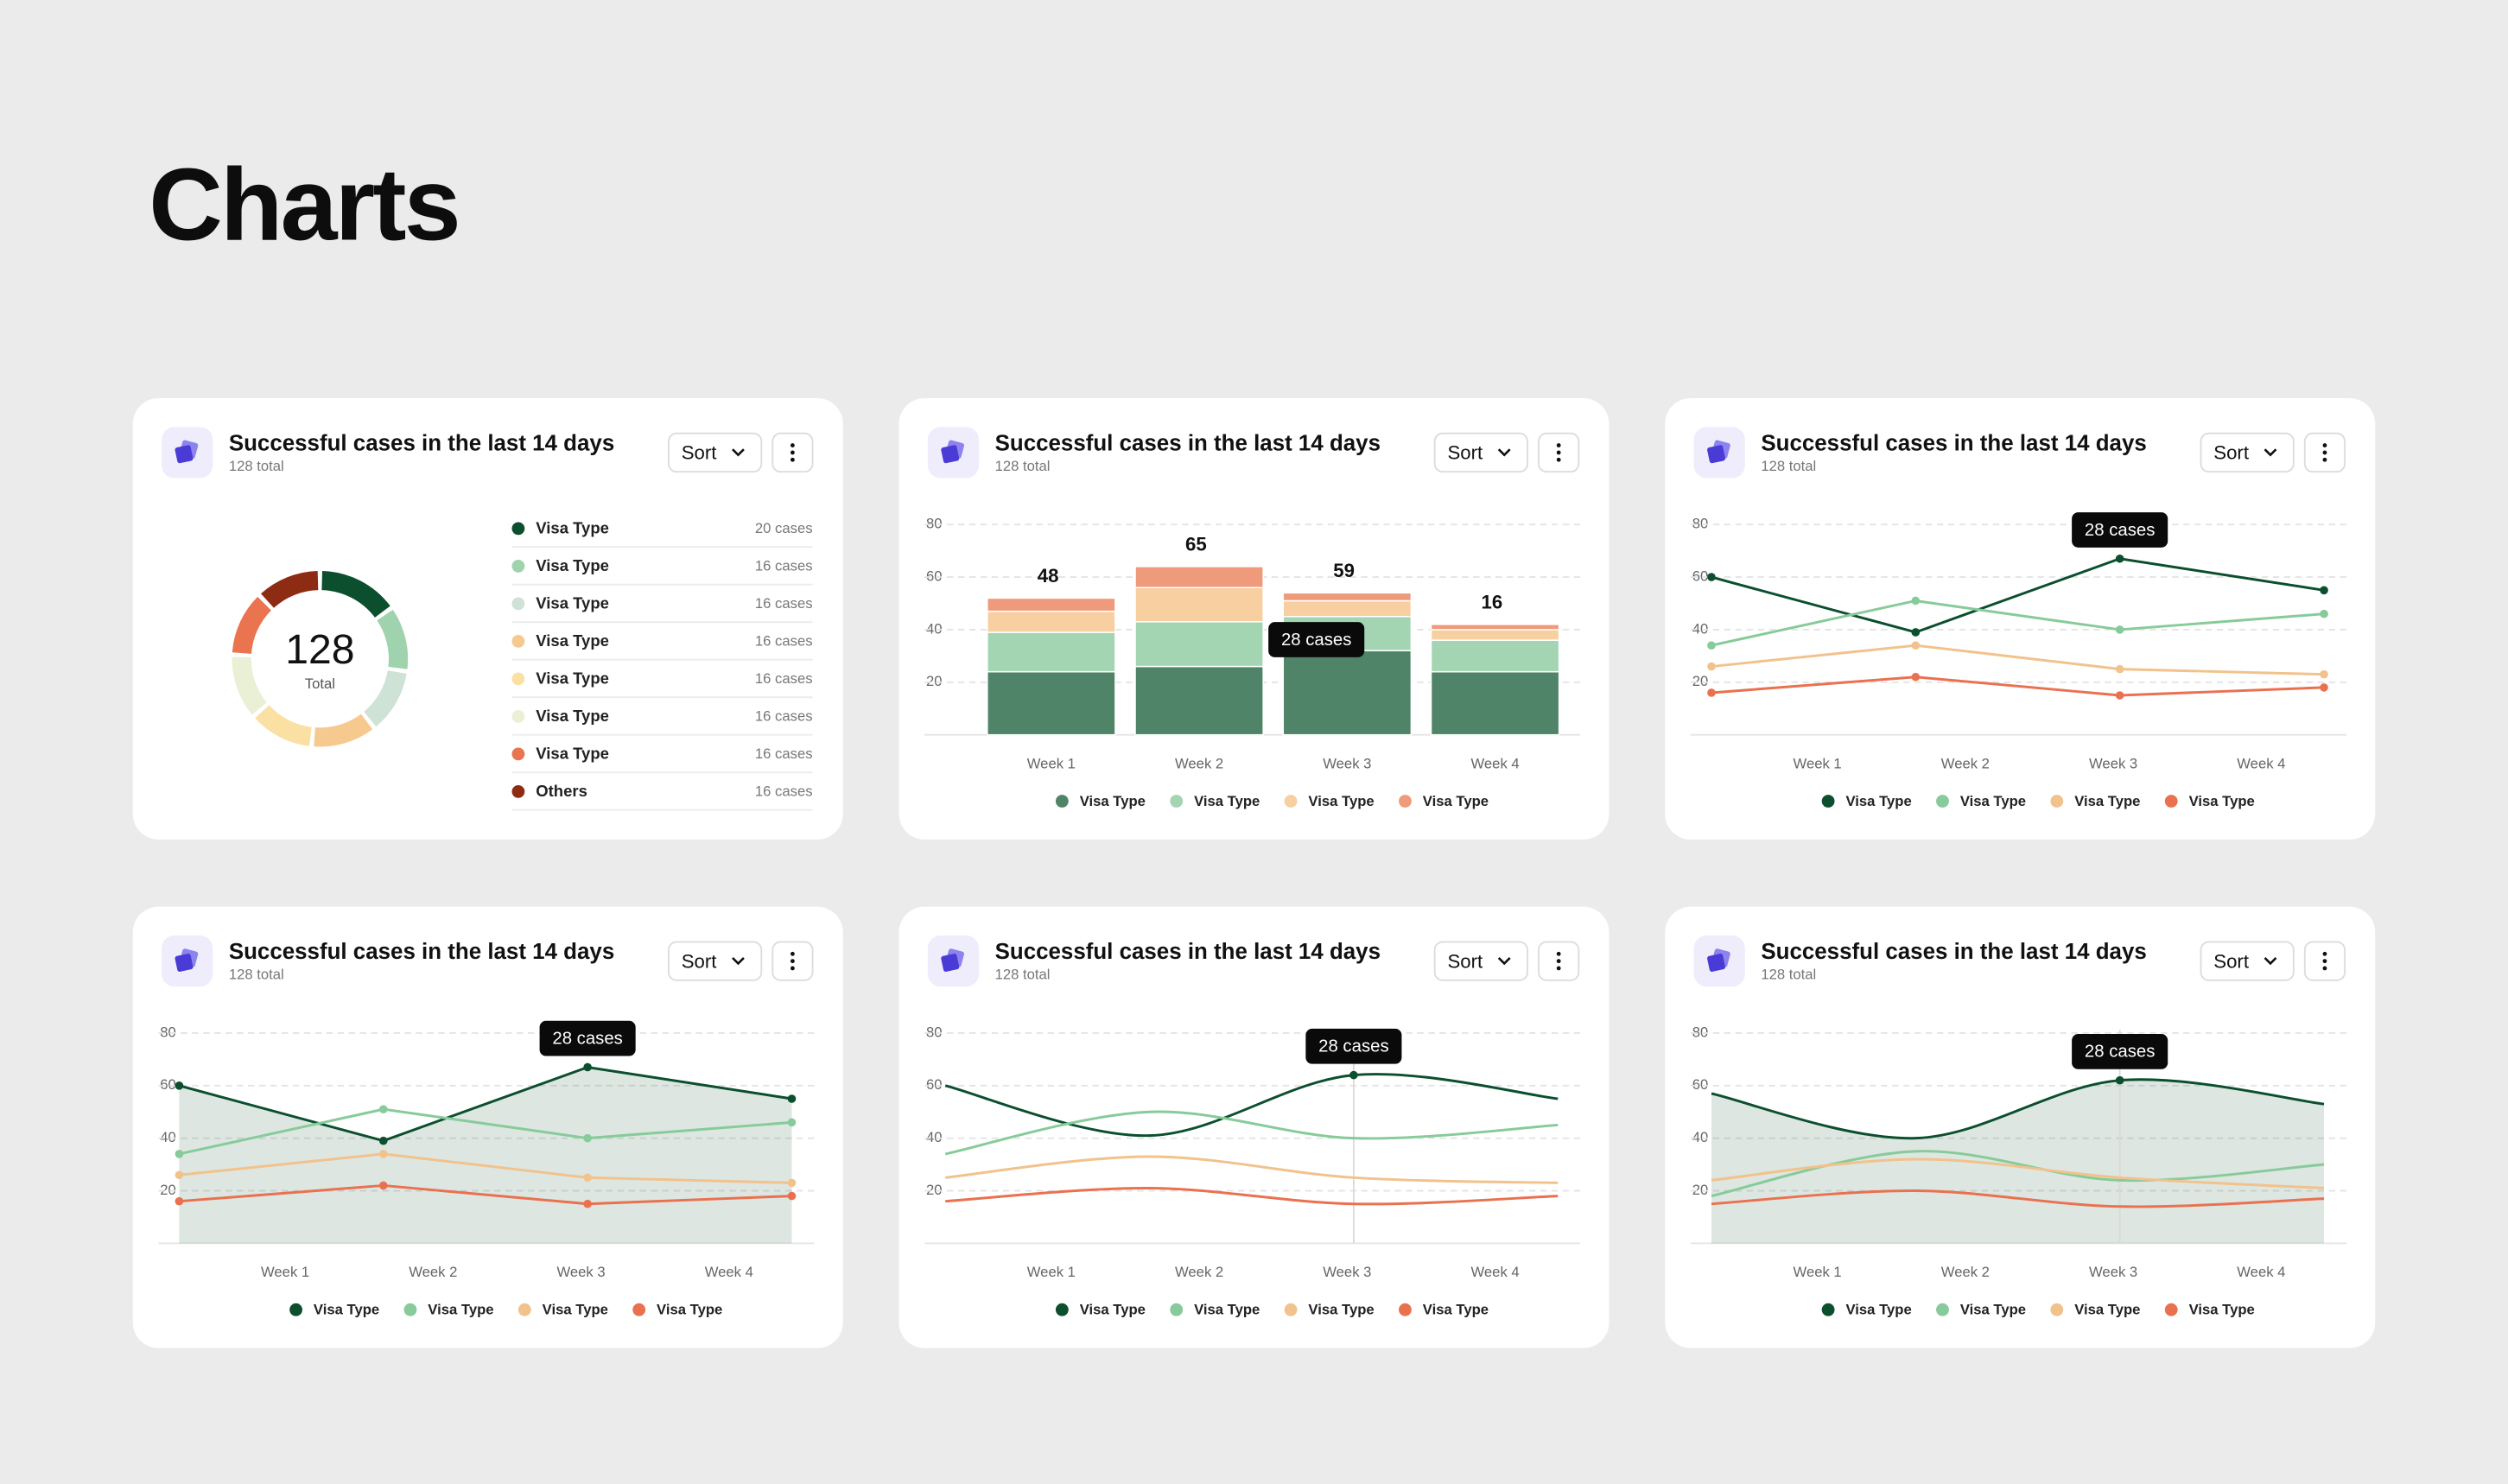  I want to click on tooltip-text: 28 cases, so click(2120, 530).